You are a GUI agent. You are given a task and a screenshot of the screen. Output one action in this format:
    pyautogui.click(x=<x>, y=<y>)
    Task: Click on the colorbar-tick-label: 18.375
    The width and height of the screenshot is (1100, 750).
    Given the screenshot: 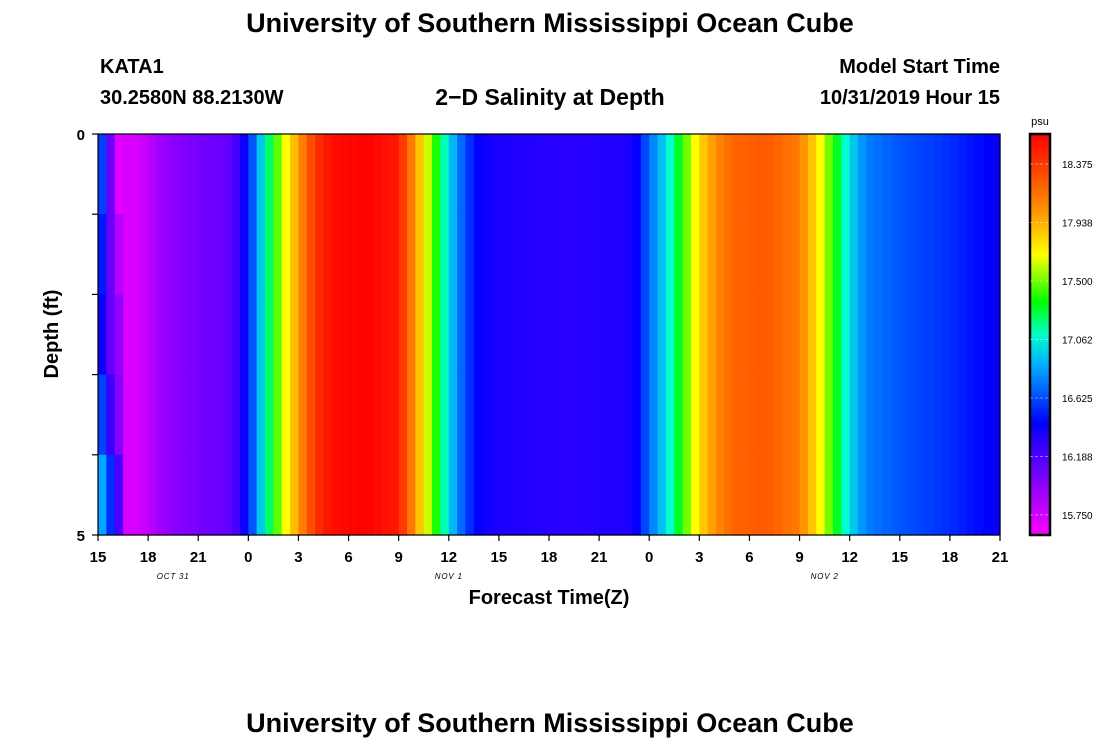 What is the action you would take?
    pyautogui.click(x=1077, y=165)
    